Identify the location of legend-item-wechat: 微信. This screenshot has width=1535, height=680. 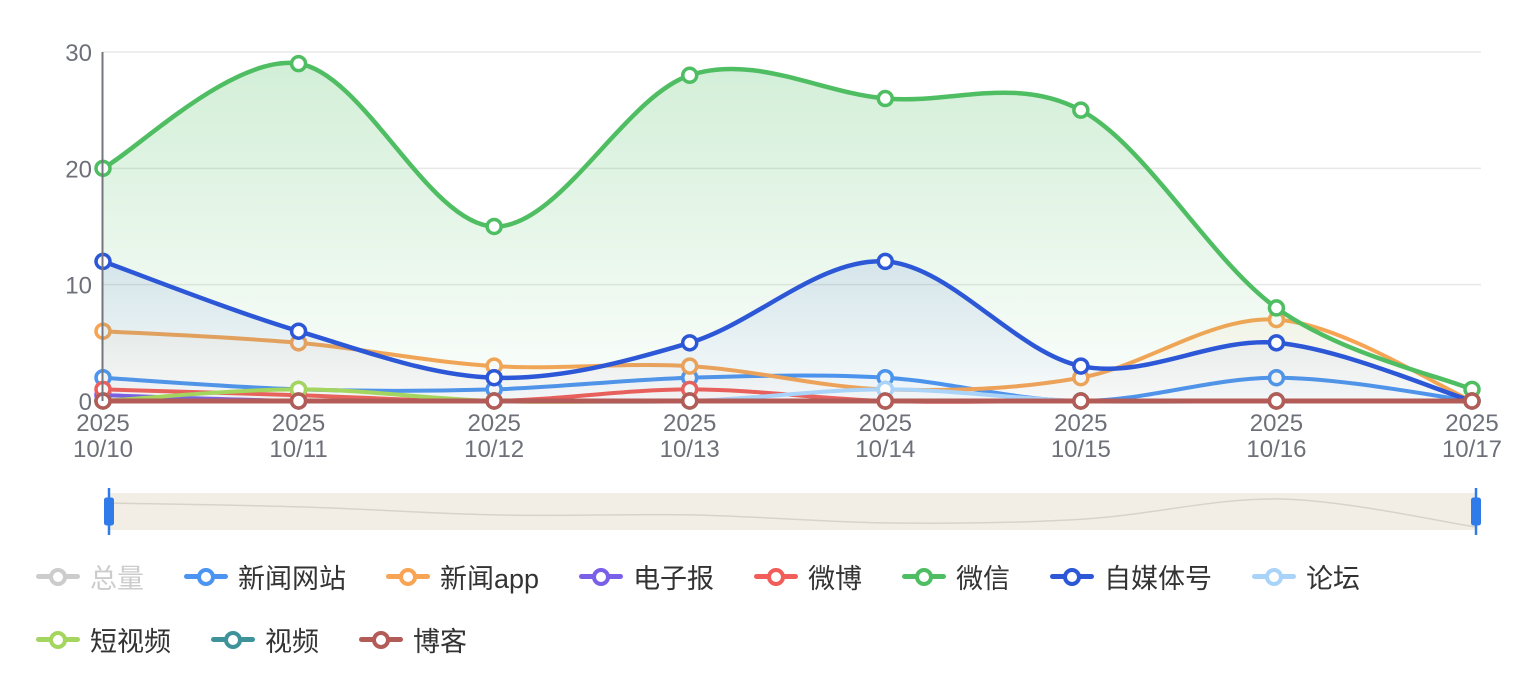
(956, 576).